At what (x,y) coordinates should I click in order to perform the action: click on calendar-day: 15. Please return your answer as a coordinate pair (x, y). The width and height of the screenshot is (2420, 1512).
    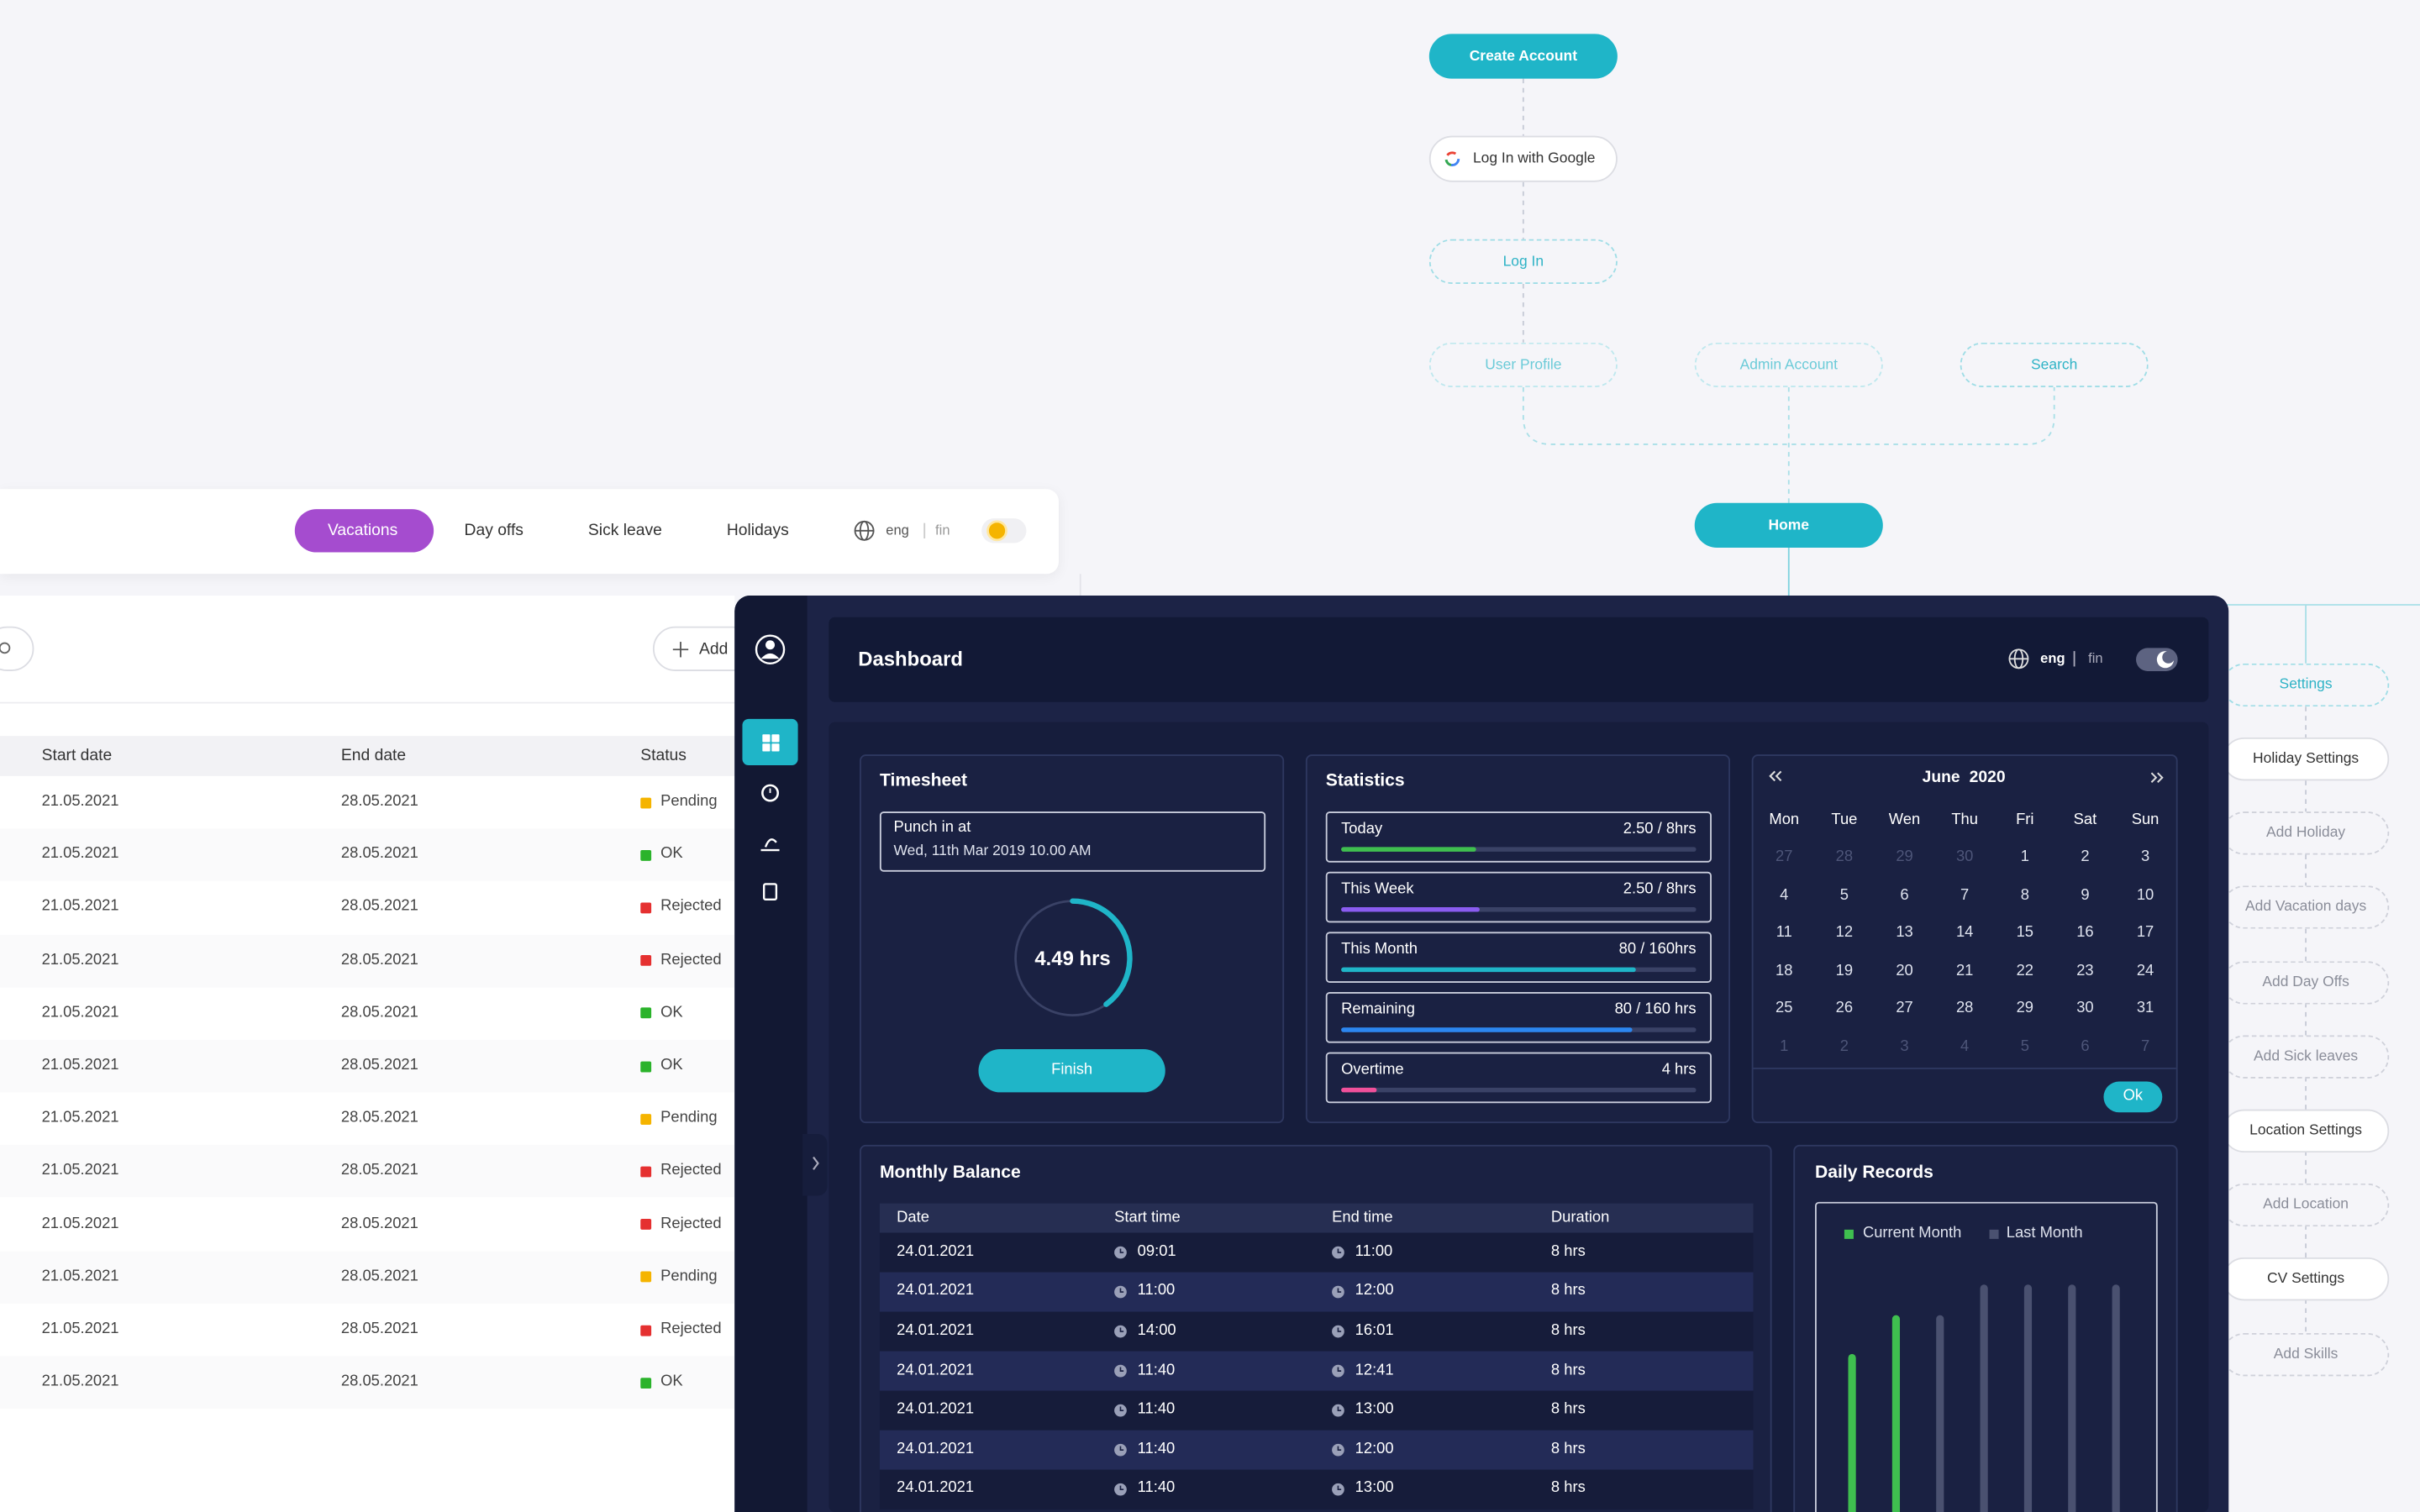
    Looking at the image, I should click on (2025, 933).